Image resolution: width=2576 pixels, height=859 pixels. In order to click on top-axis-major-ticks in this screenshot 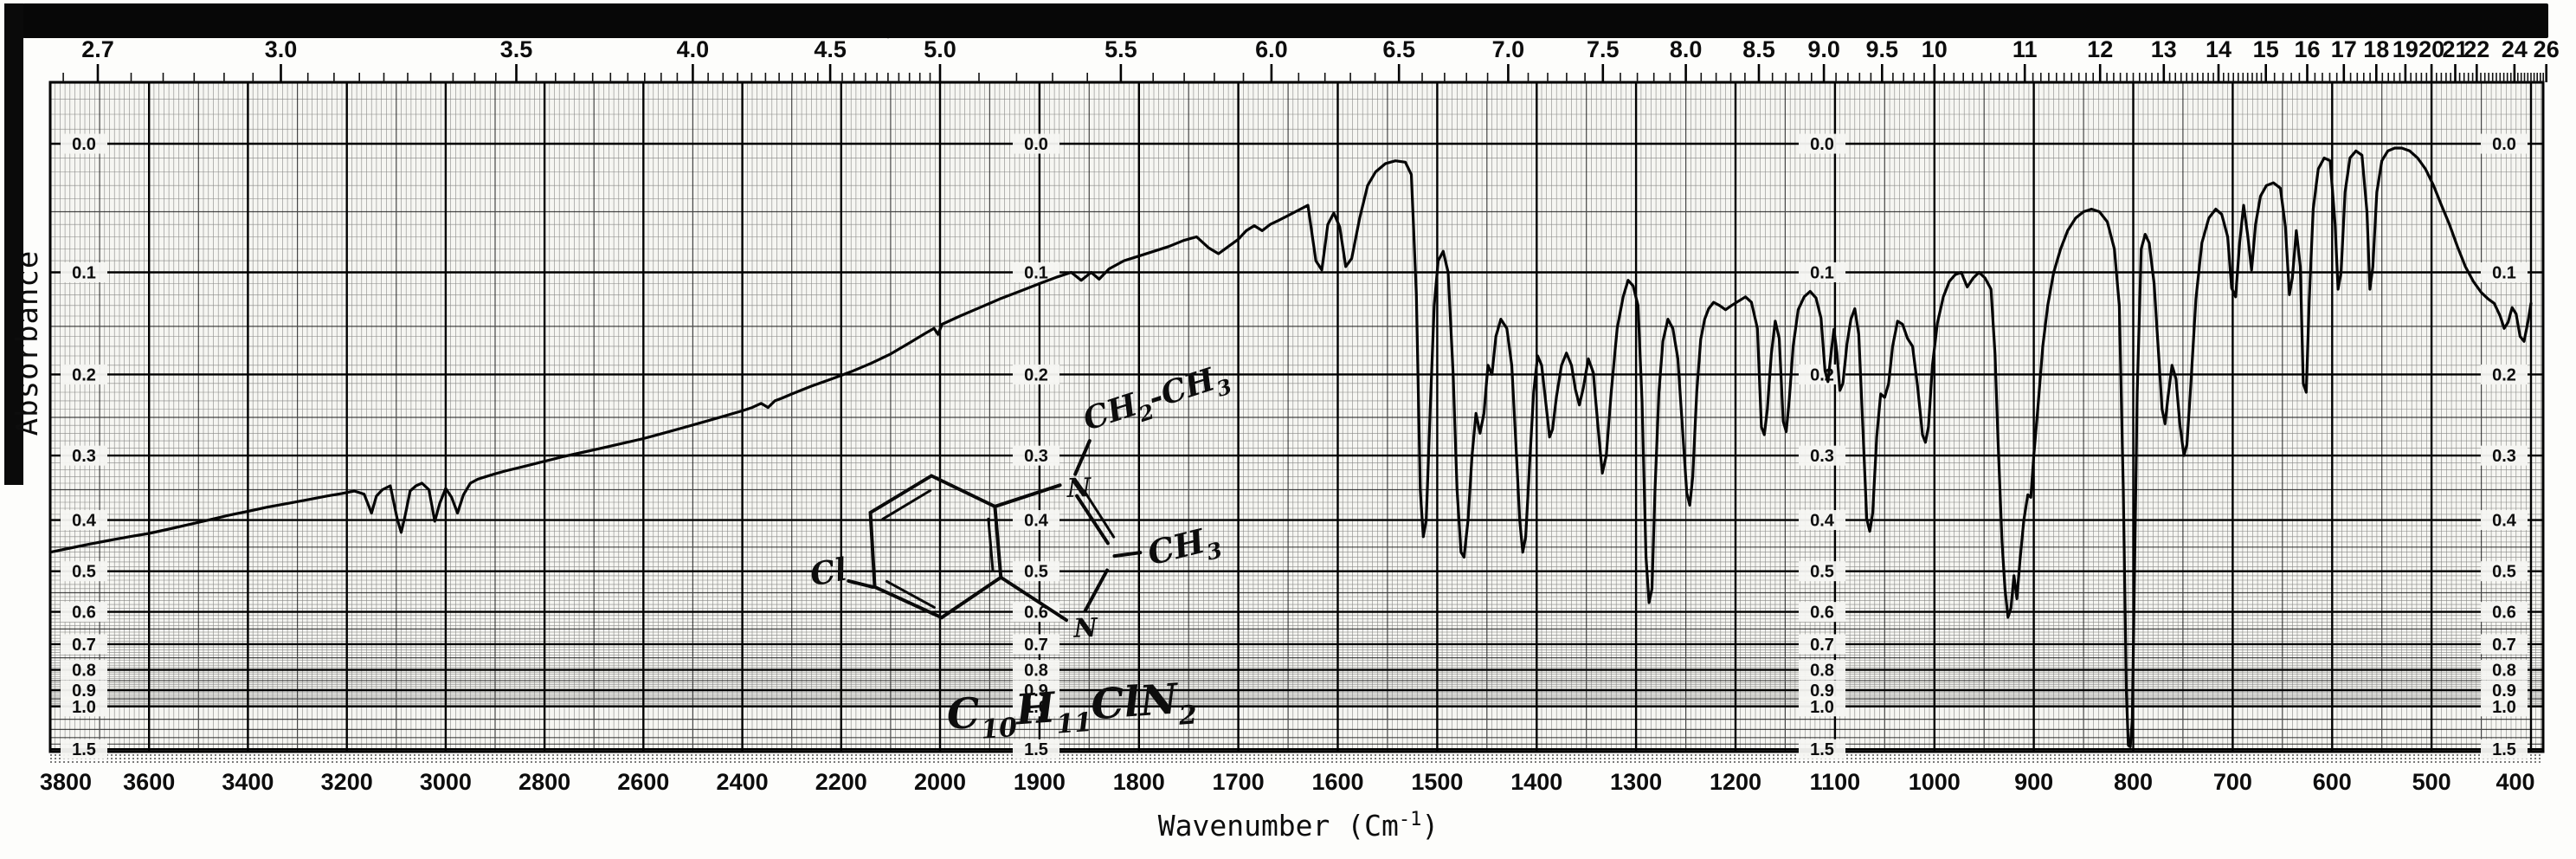, I will do `click(1321, 73)`.